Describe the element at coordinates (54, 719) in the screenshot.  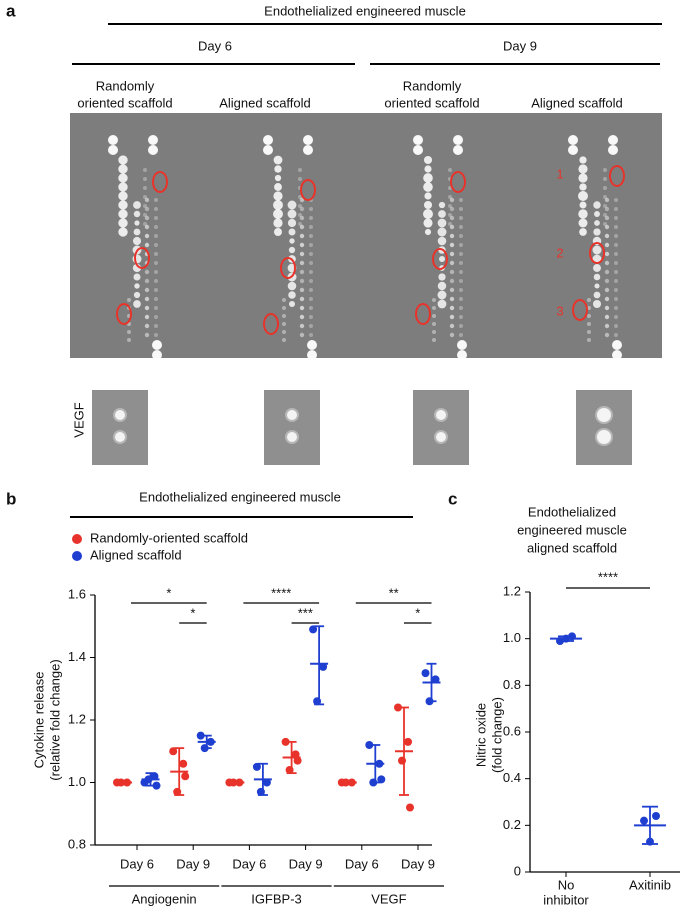
I see `y-axis-label: (relative fold change)` at that location.